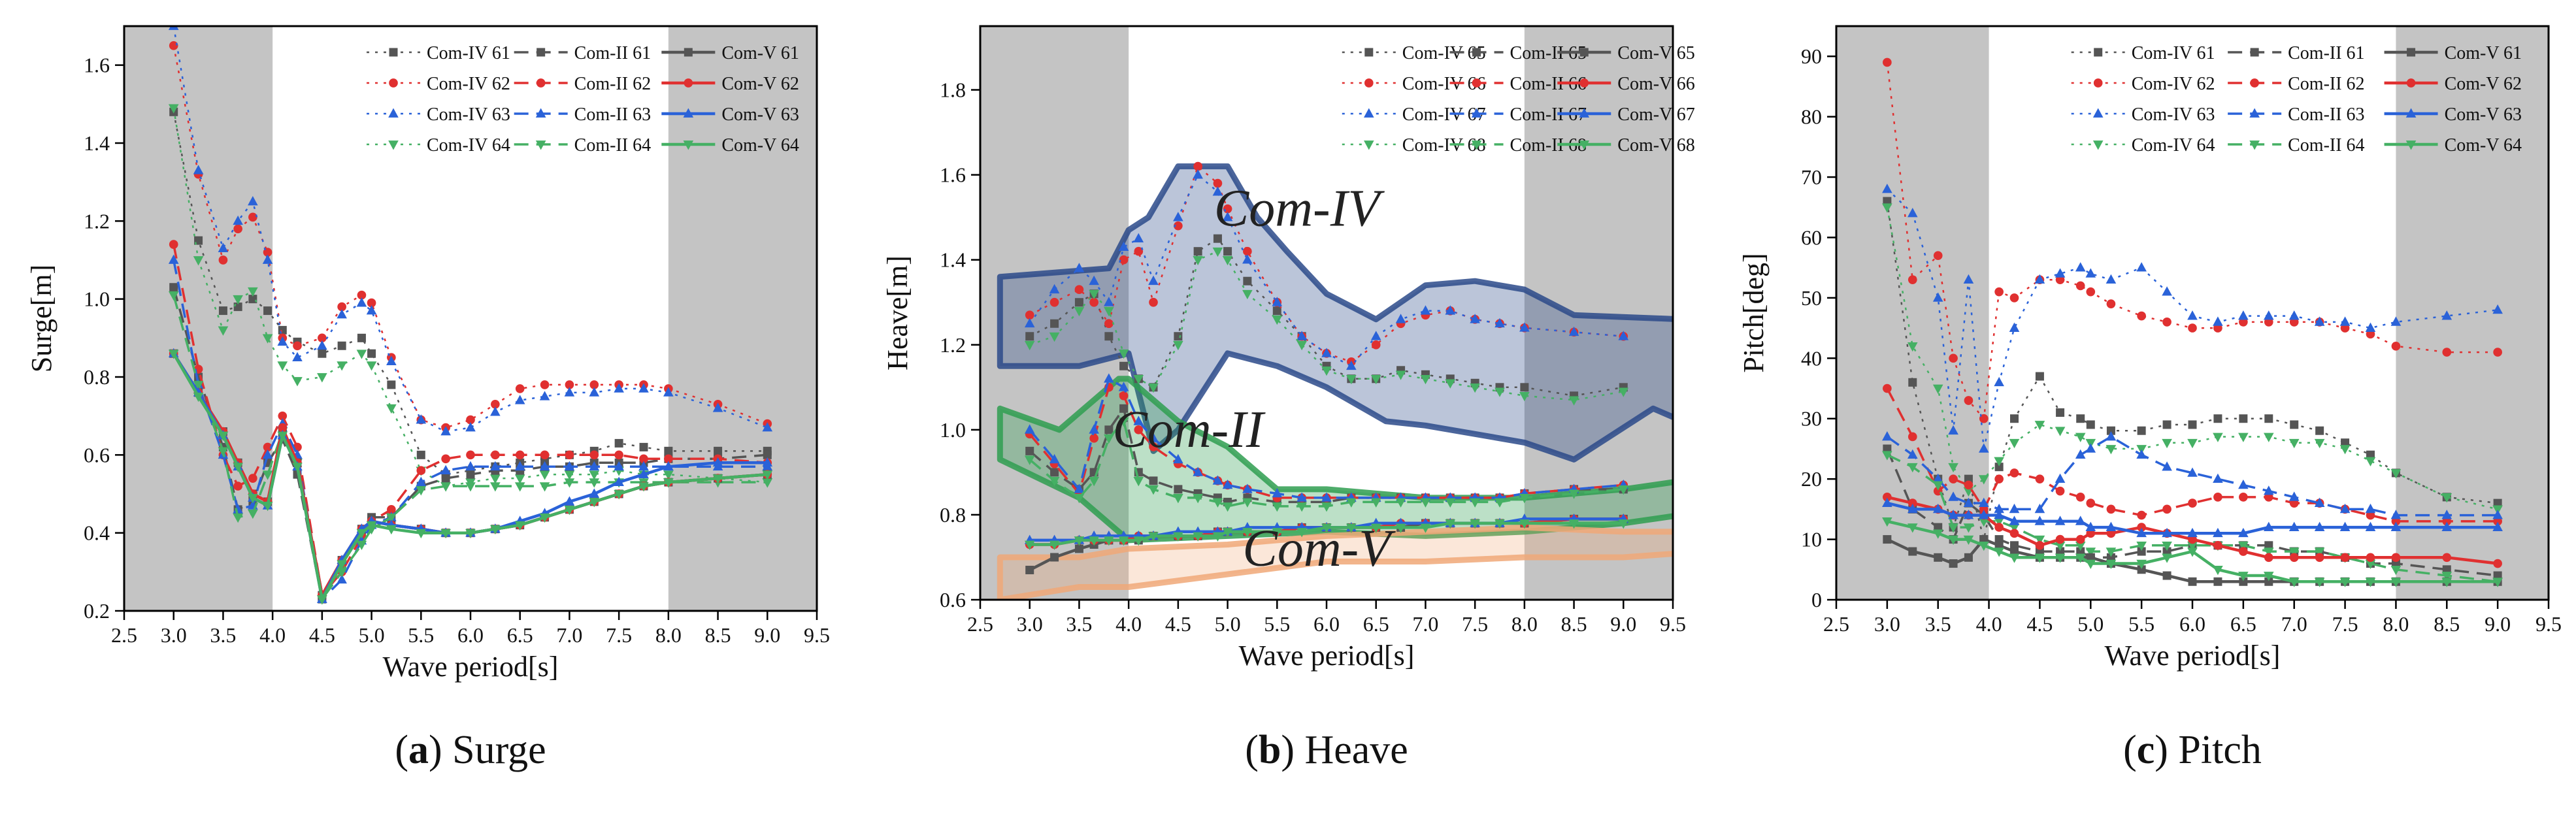 Image resolution: width=2576 pixels, height=816 pixels. Describe the element at coordinates (953, 345) in the screenshot. I see `y-tick-label: 1.2` at that location.